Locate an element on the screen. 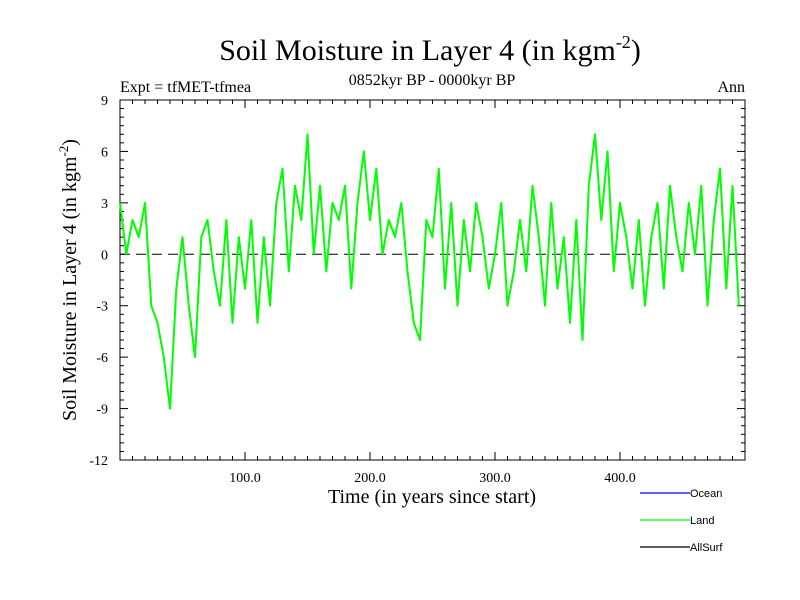 This screenshot has height=600, width=800. legend-label-land: Land is located at coordinates (702, 521).